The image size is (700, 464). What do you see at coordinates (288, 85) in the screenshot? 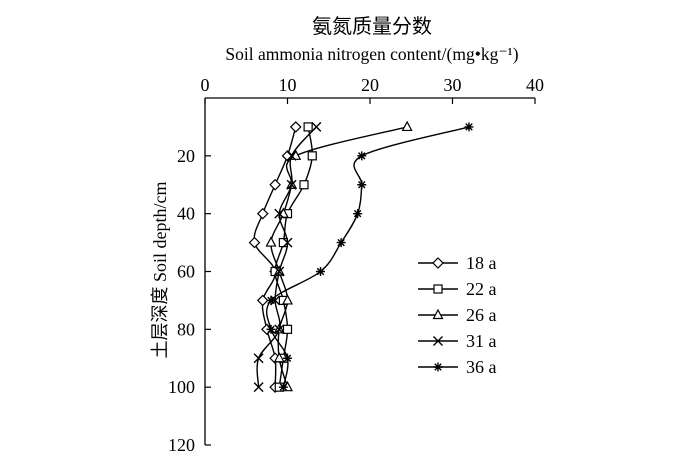
I see `x-tick-label: 10` at bounding box center [288, 85].